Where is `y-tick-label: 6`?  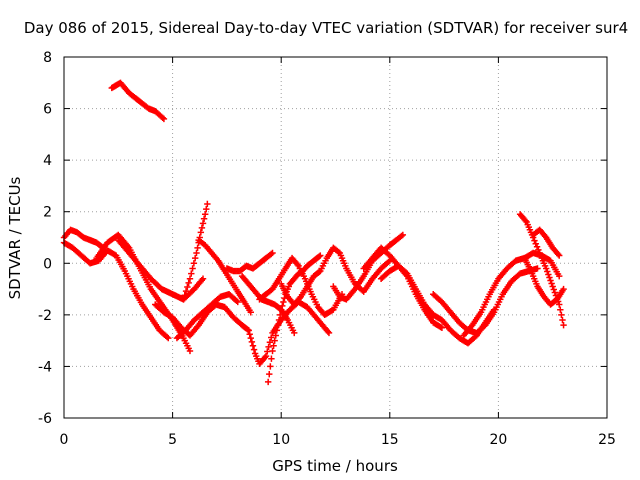 y-tick-label: 6 is located at coordinates (47, 110).